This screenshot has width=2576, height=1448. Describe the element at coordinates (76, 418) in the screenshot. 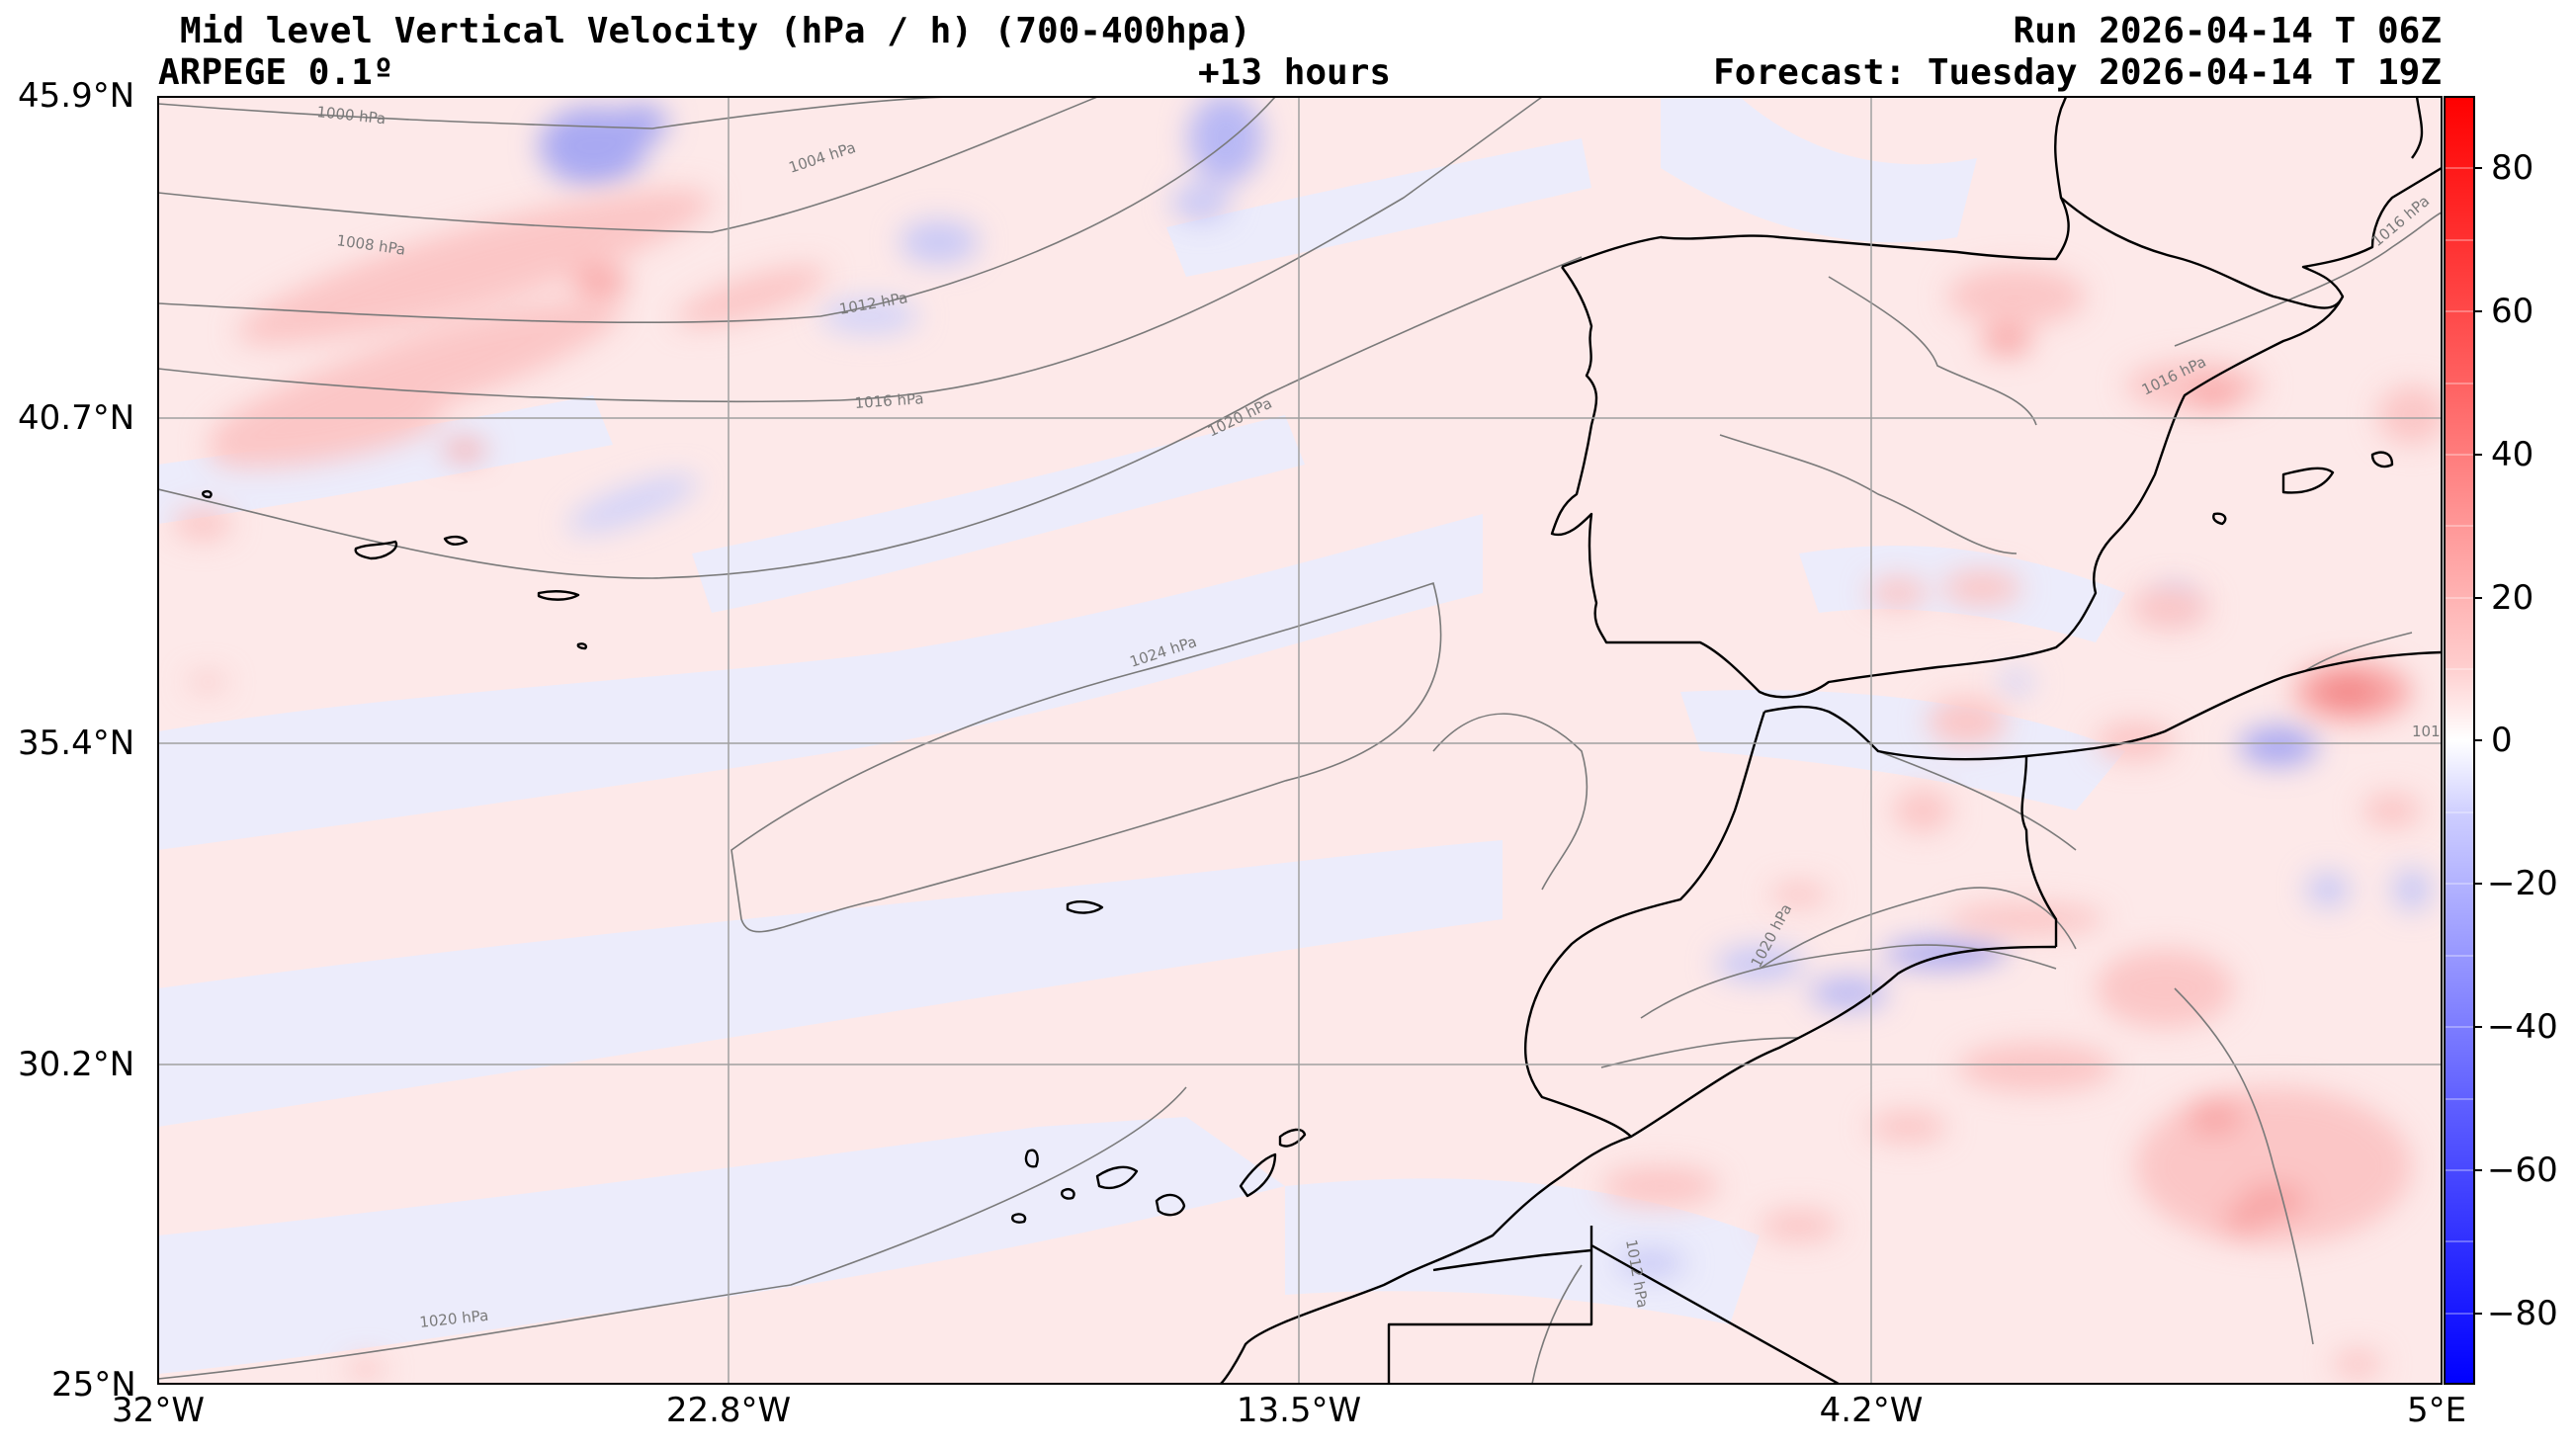

I see `lat-label: 40.7°N` at that location.